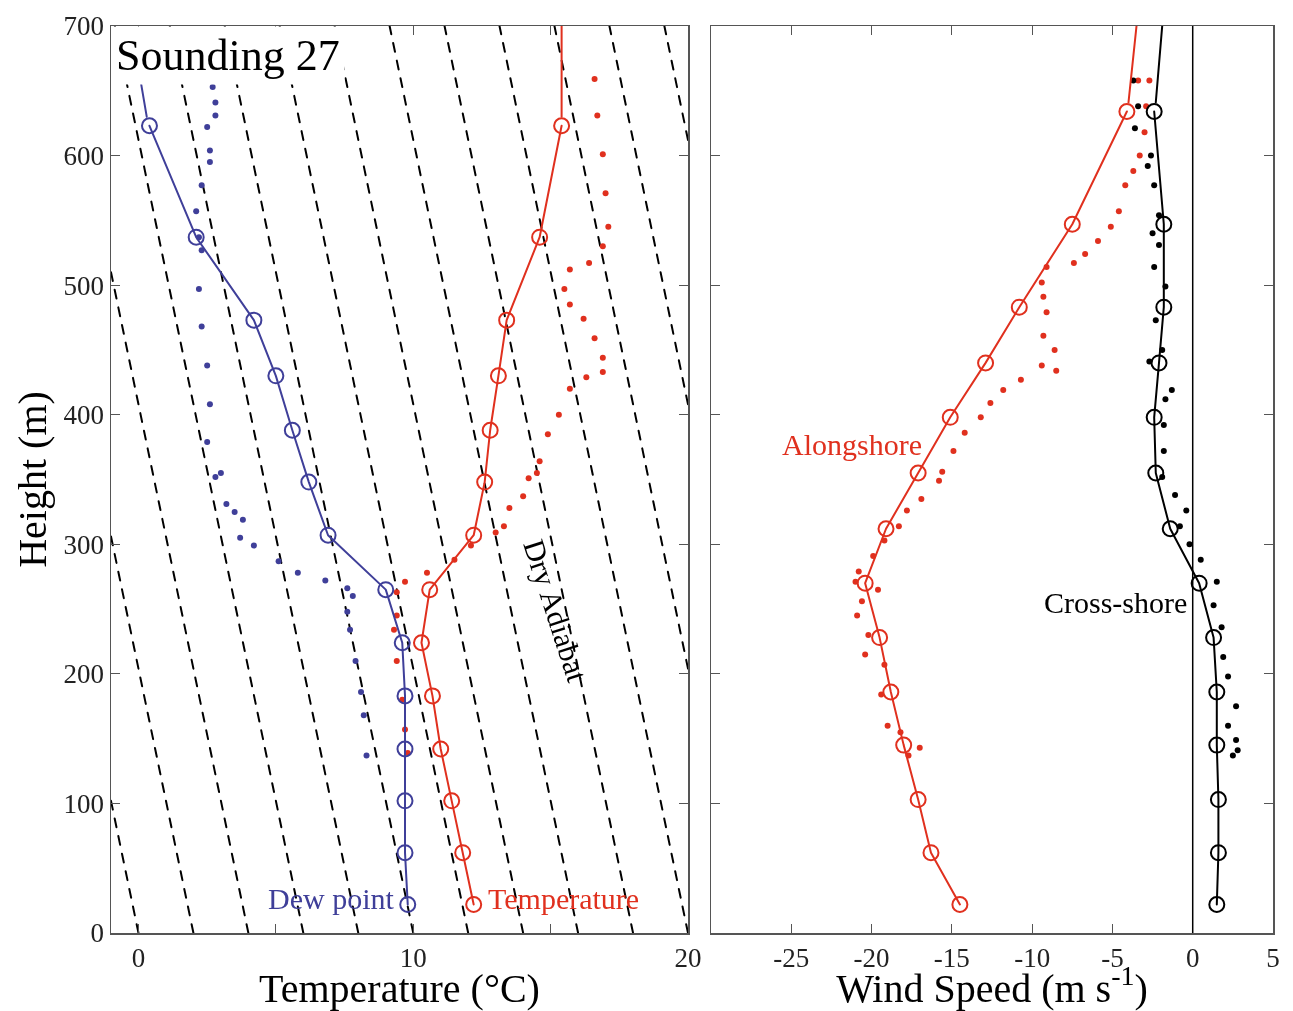  What do you see at coordinates (84, 803) in the screenshot?
I see `y-tick-label: 100` at bounding box center [84, 803].